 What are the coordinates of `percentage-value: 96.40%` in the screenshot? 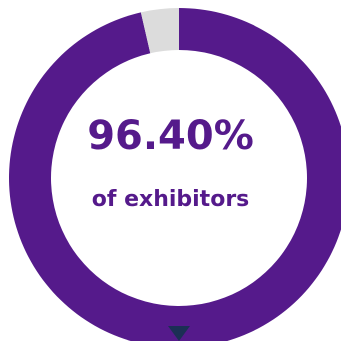 It's located at (170, 136).